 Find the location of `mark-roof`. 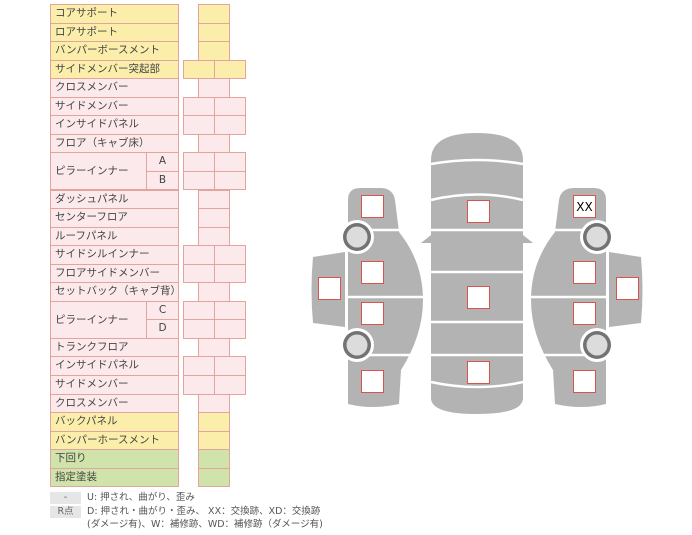

mark-roof is located at coordinates (478, 297).